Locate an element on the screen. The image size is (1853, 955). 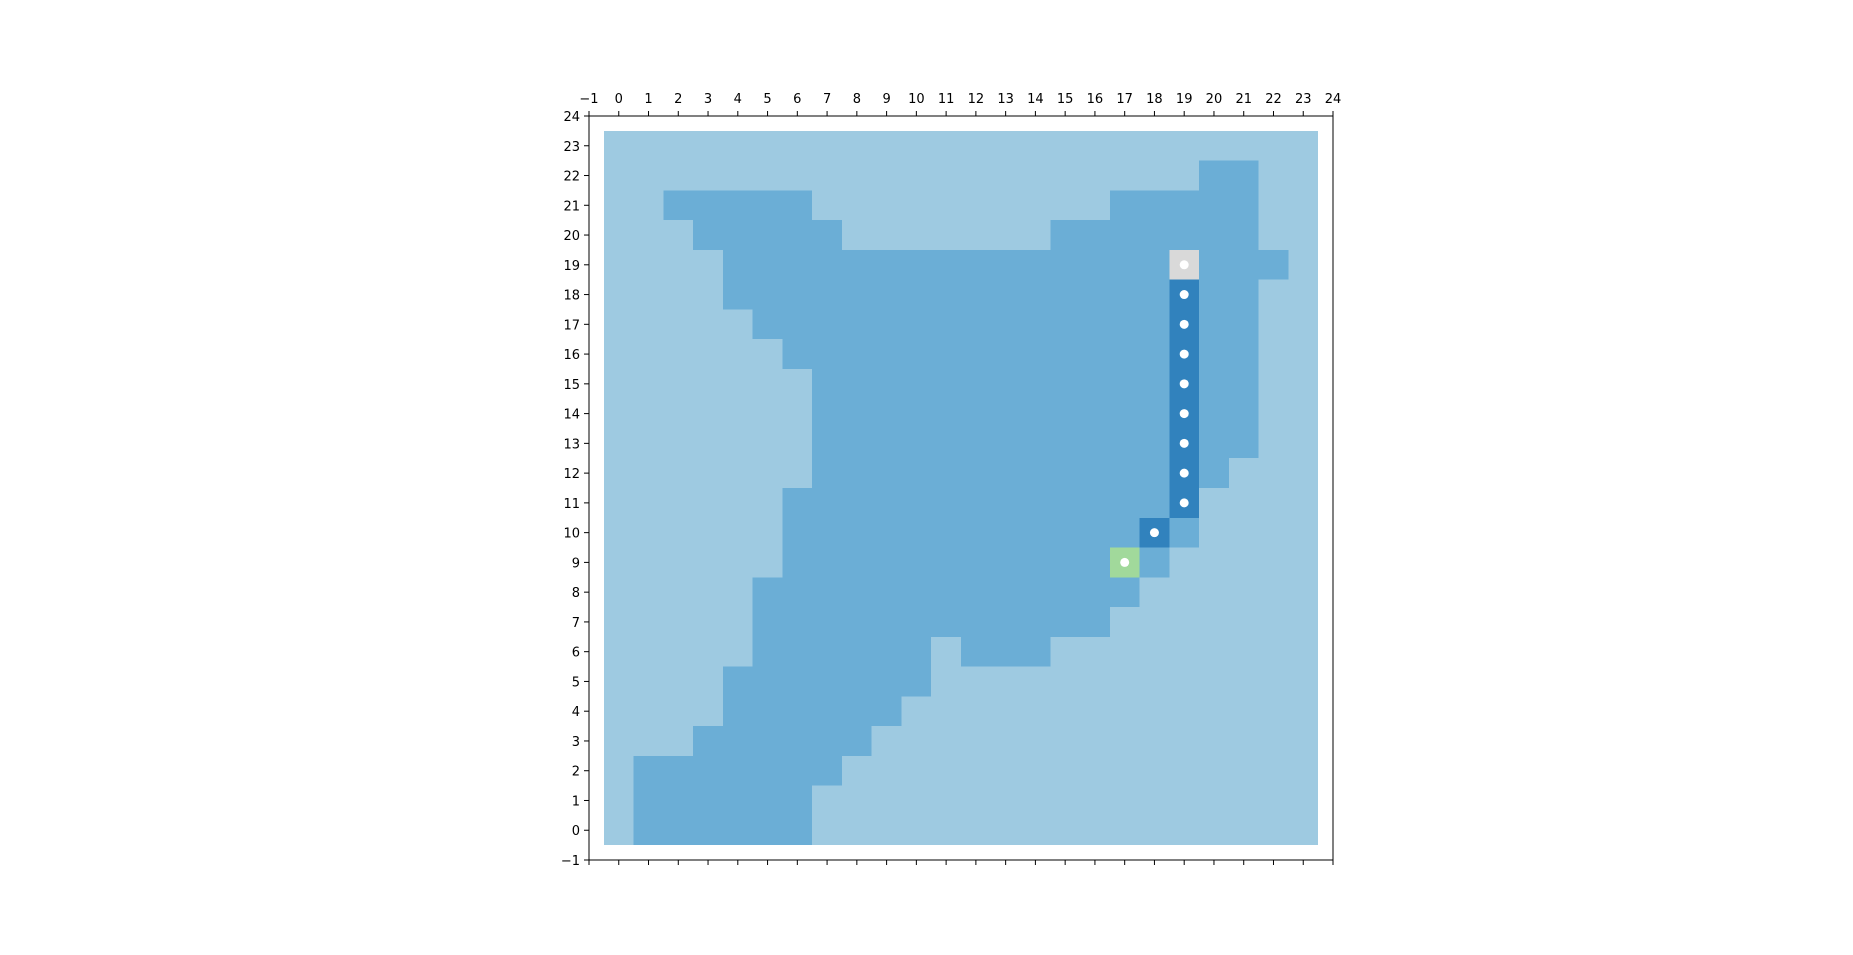
x-tick-label: 18 is located at coordinates (1154, 99).